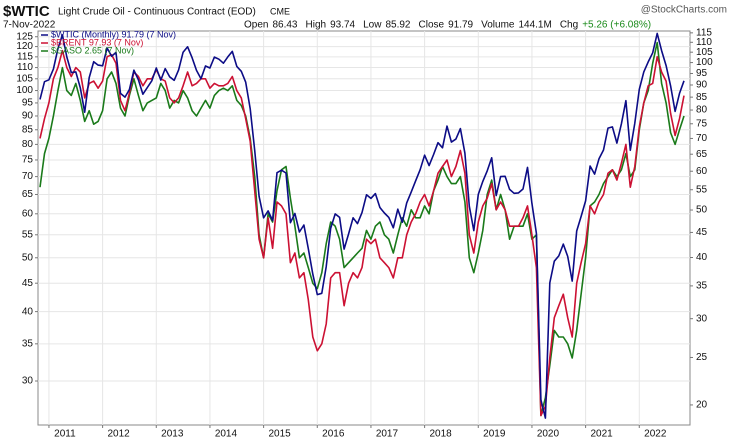 This screenshot has width=730, height=442. I want to click on y2-tick-label: 70, so click(702, 138).